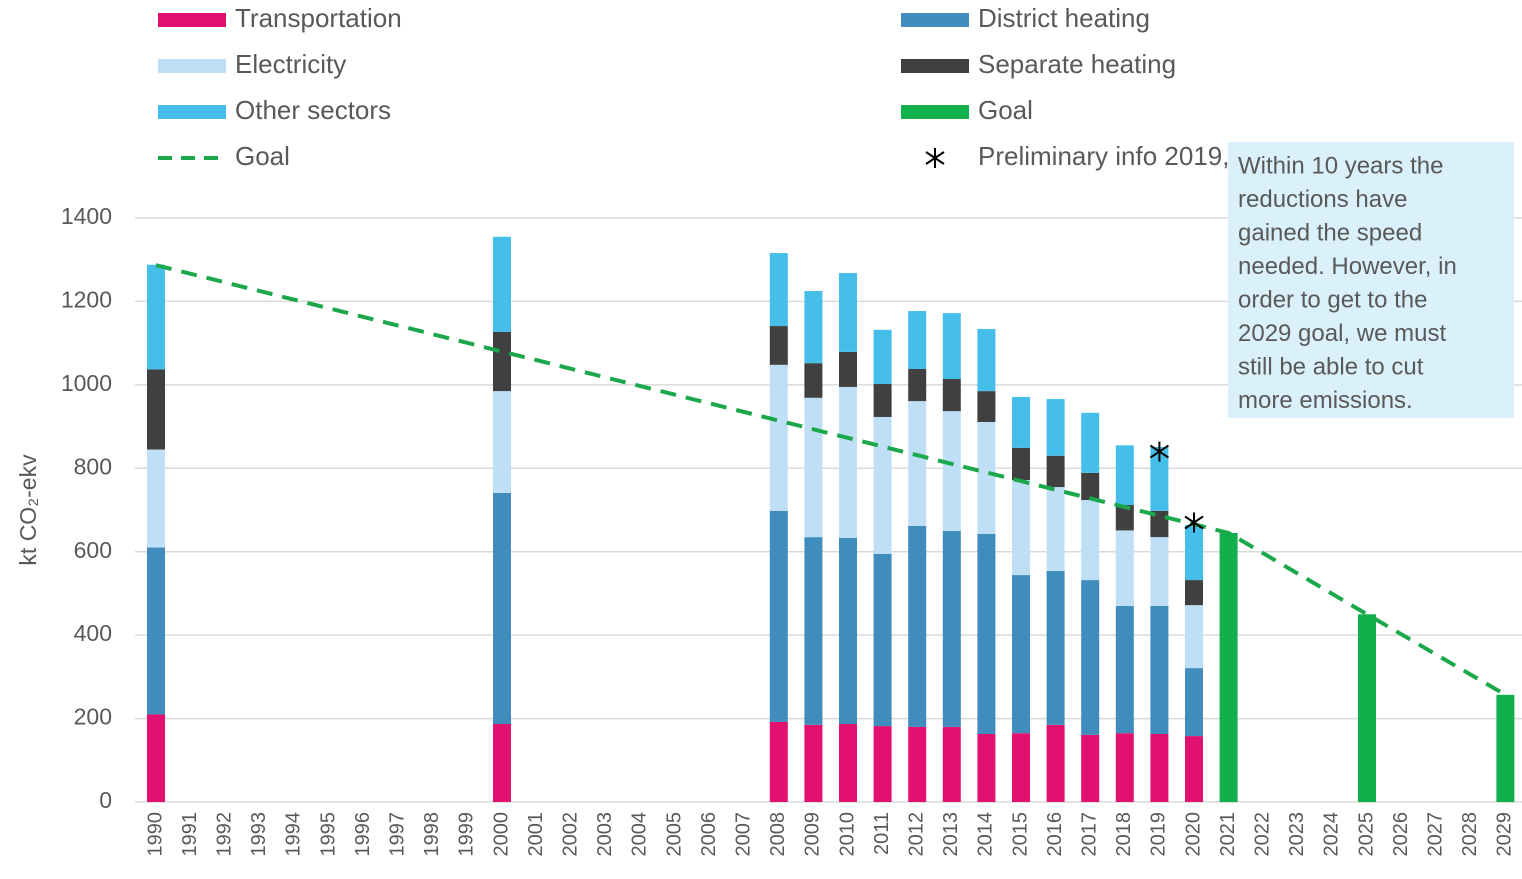 The width and height of the screenshot is (1522, 879). Describe the element at coordinates (259, 834) in the screenshot. I see `x-tick-label: 1993` at that location.